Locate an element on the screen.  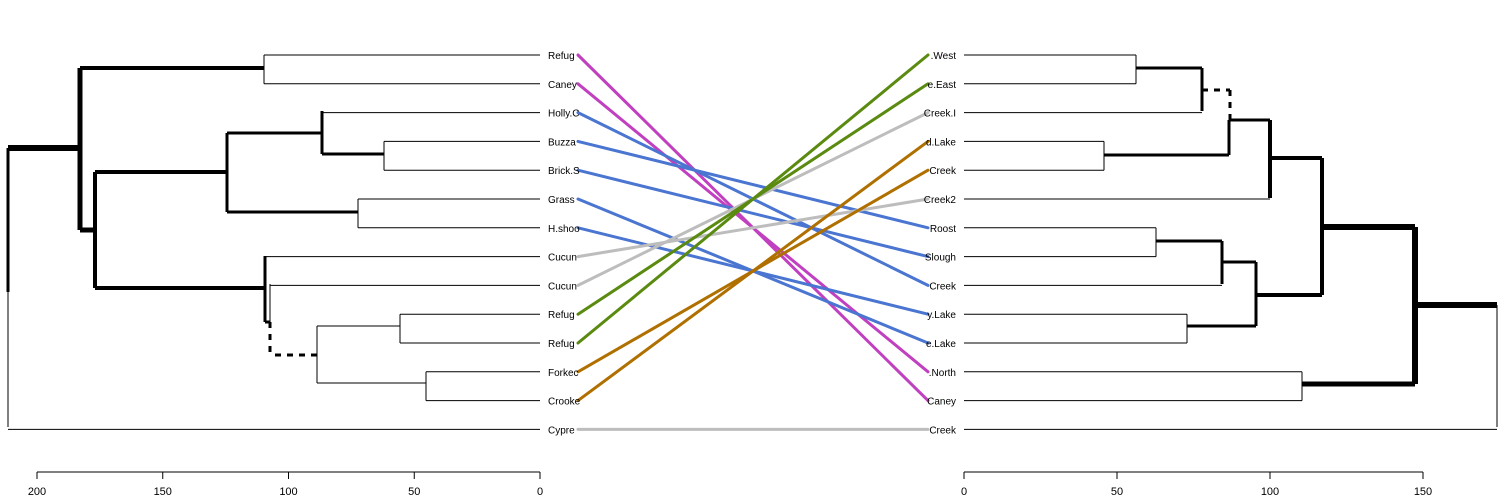
right-leaf-label: .West is located at coordinates (944, 56).